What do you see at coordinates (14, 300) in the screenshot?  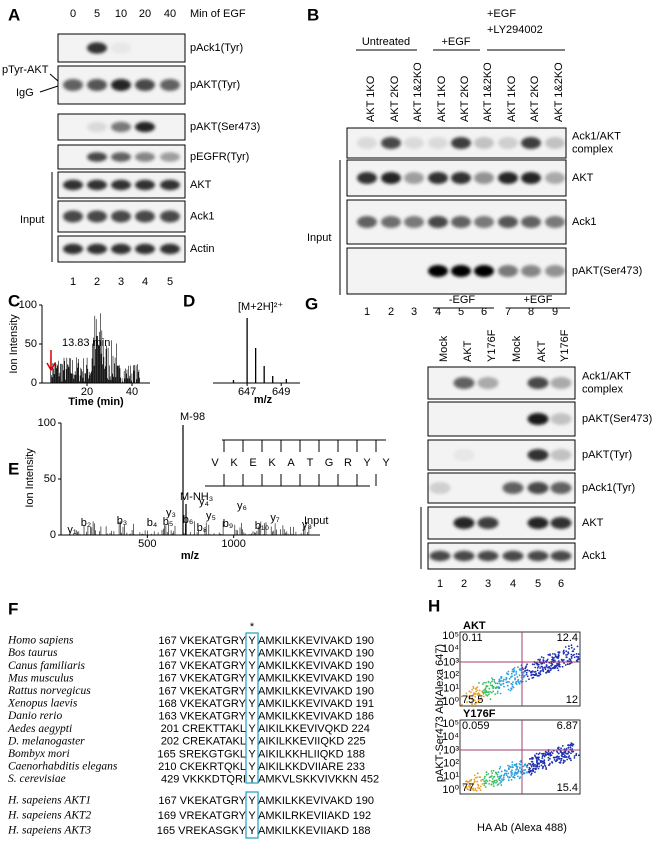 I see `panel-label: C` at bounding box center [14, 300].